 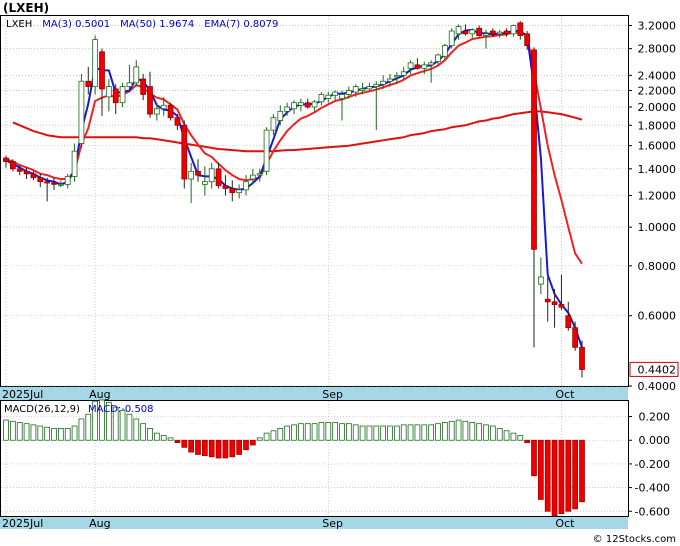 I want to click on last-price-marker: 0.4402, so click(x=654, y=369).